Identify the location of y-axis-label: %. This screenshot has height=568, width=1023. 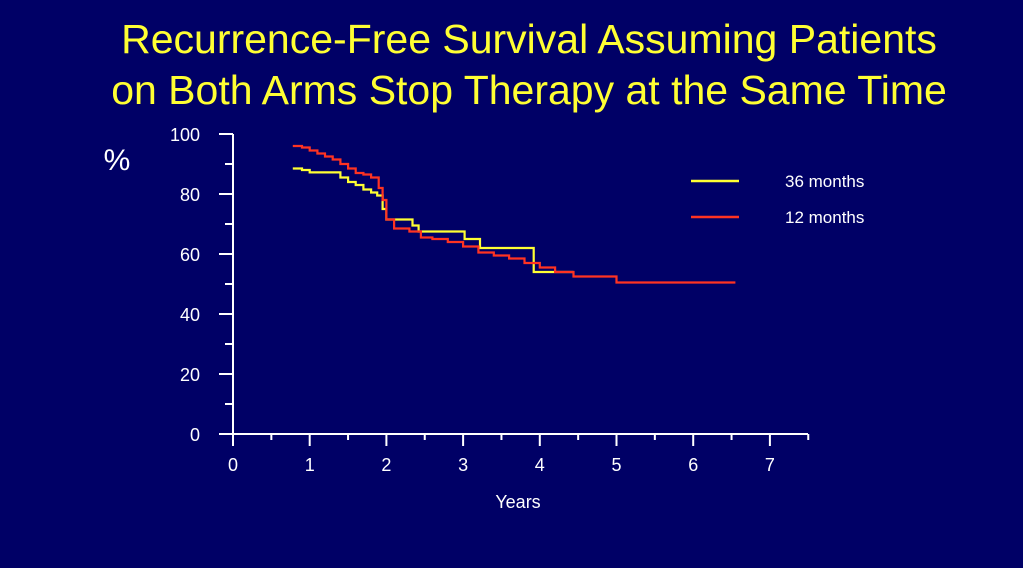
(117, 160).